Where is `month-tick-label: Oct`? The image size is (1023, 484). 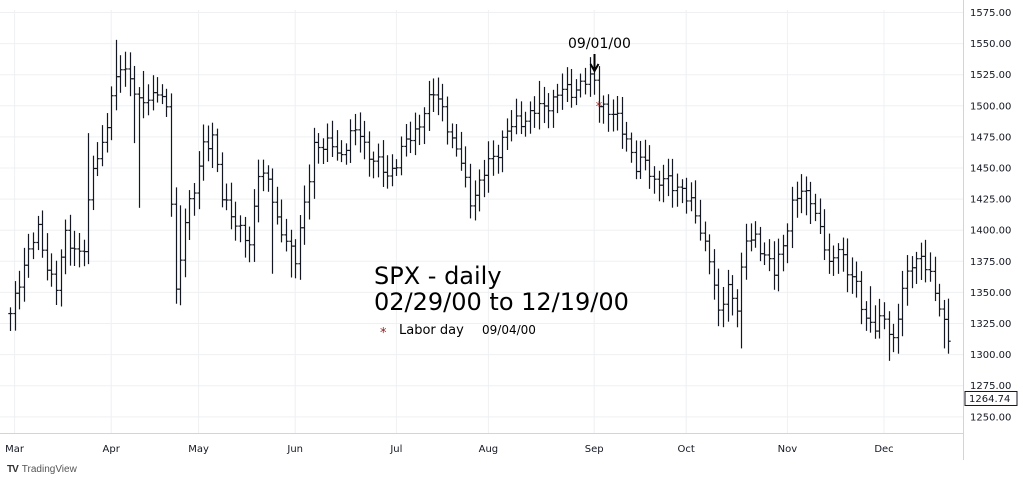 month-tick-label: Oct is located at coordinates (686, 449).